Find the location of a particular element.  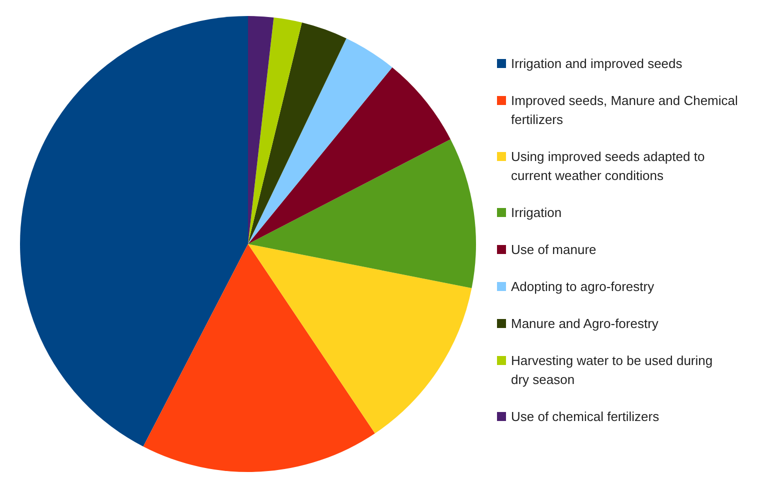

legend-label: Irrigation and improved seeds is located at coordinates (597, 63).